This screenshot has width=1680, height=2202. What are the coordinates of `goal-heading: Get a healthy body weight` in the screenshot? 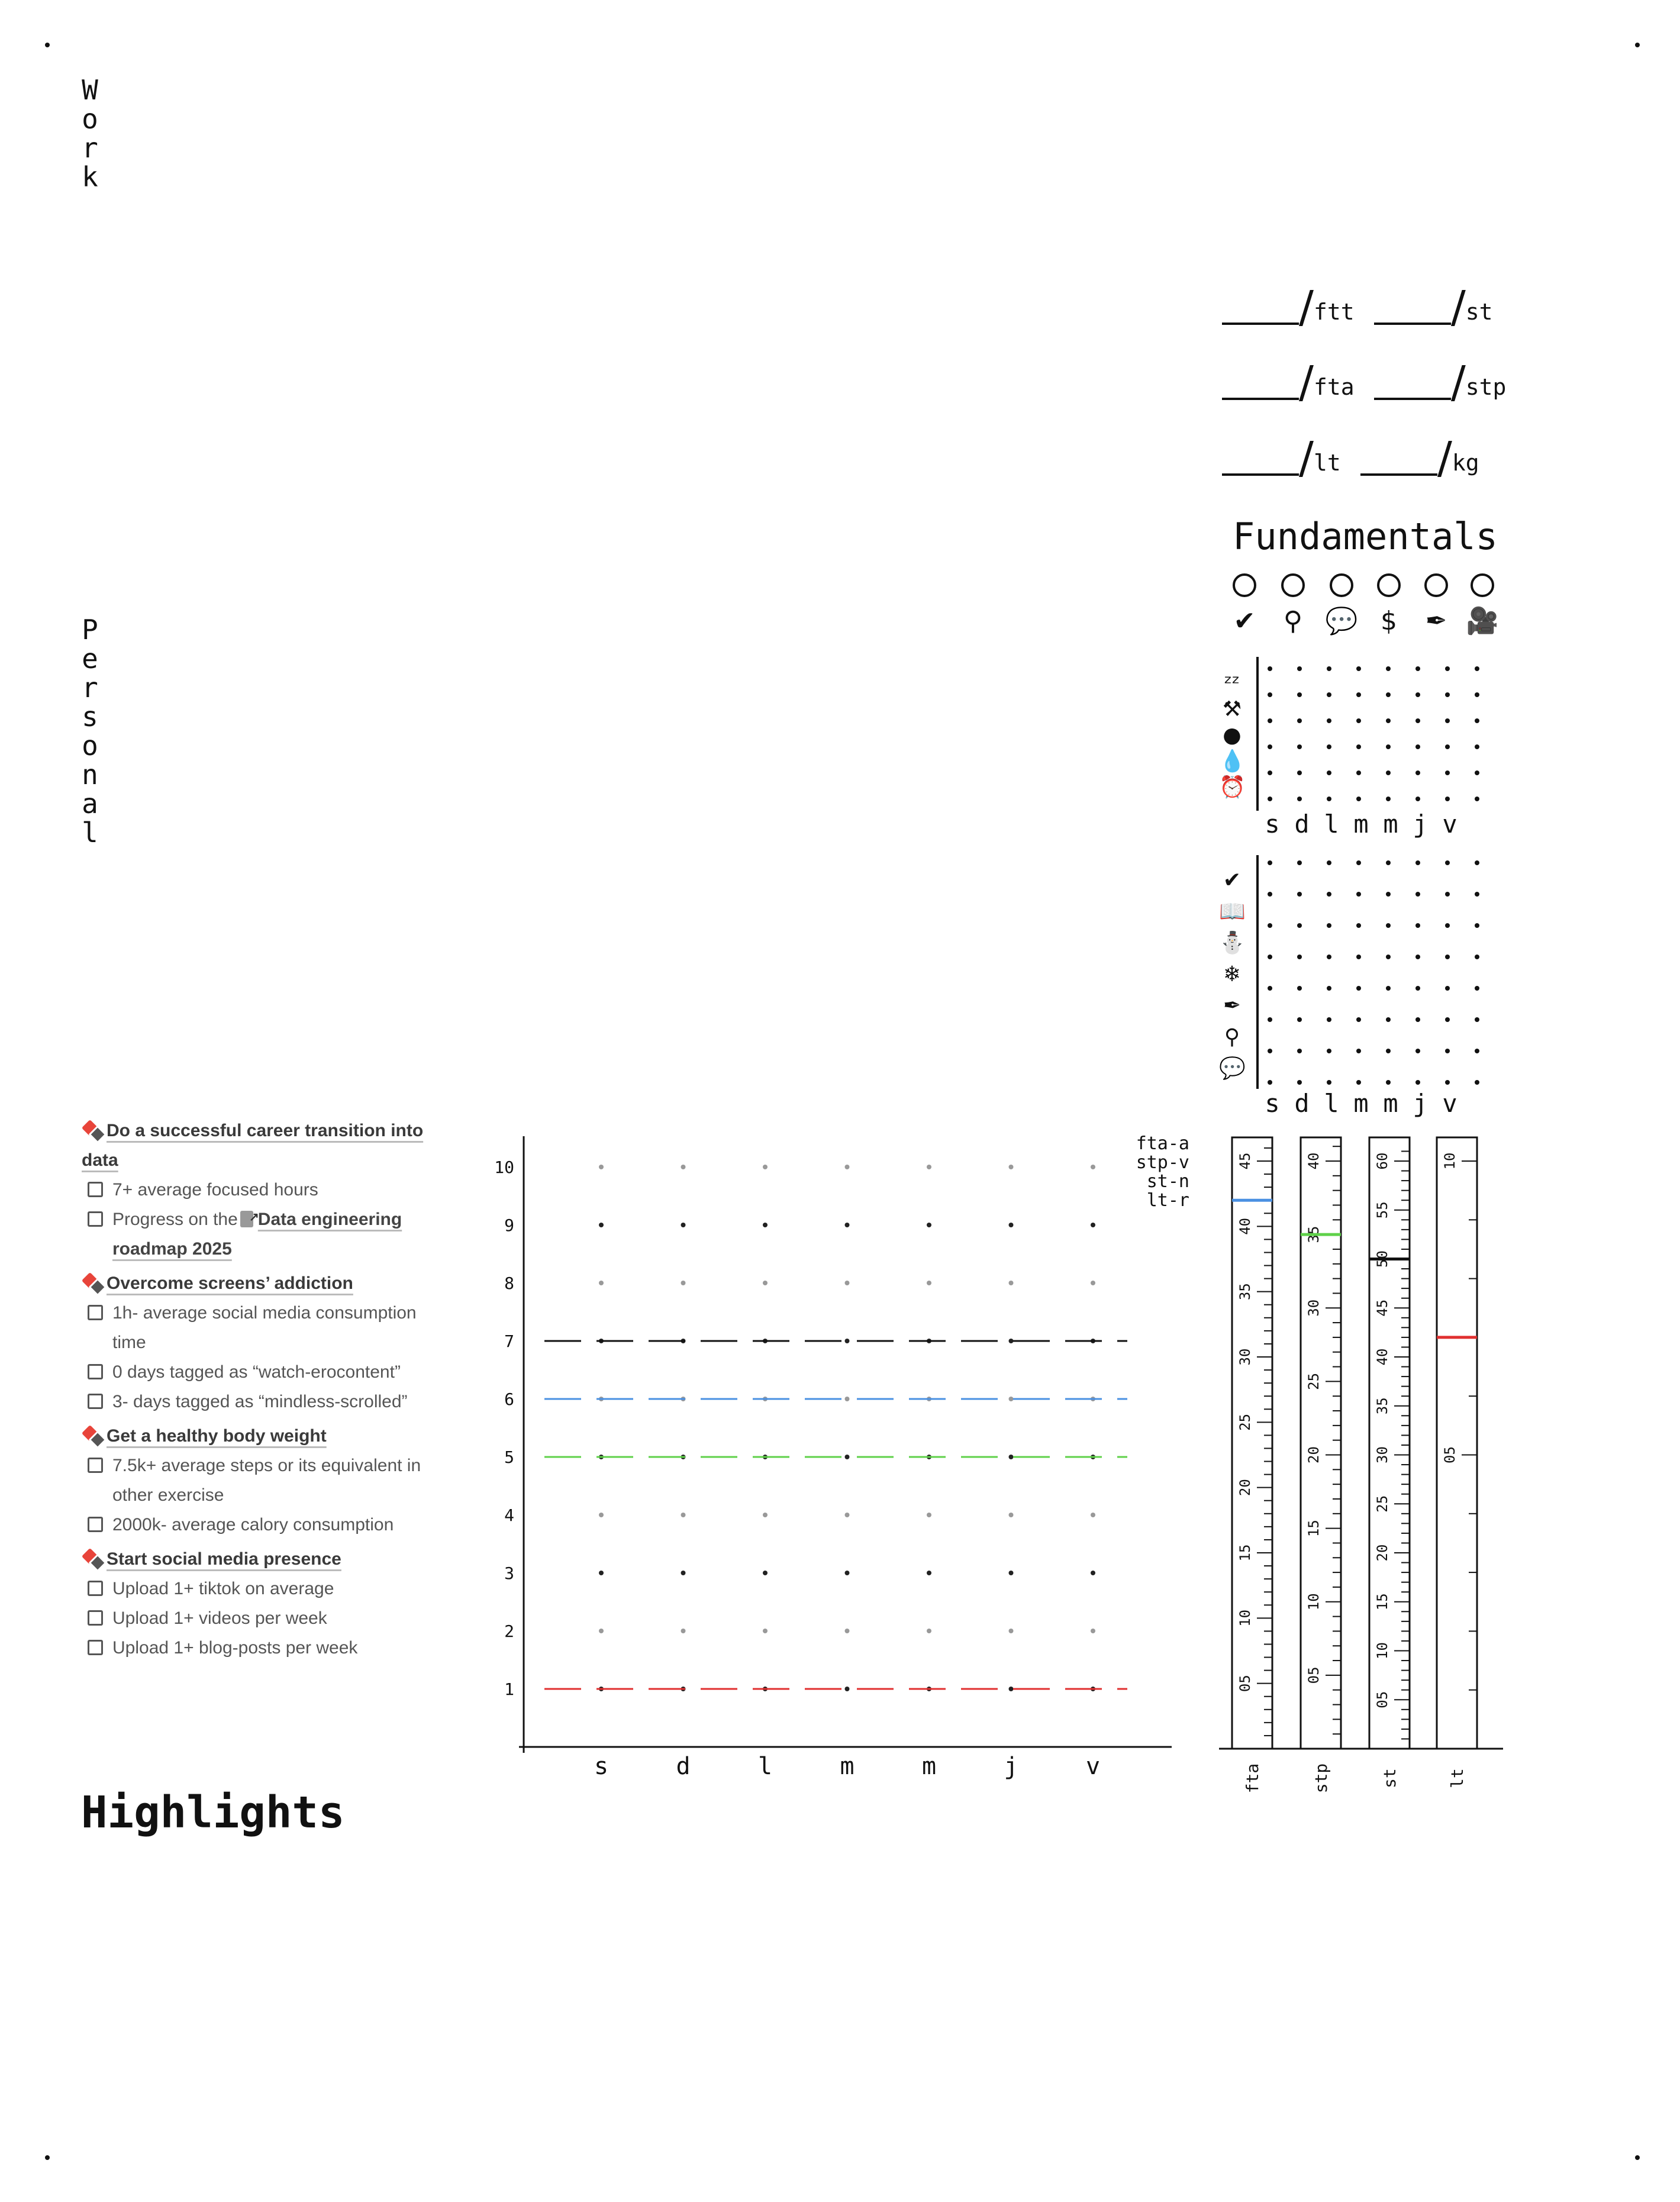 It's located at (259, 1436).